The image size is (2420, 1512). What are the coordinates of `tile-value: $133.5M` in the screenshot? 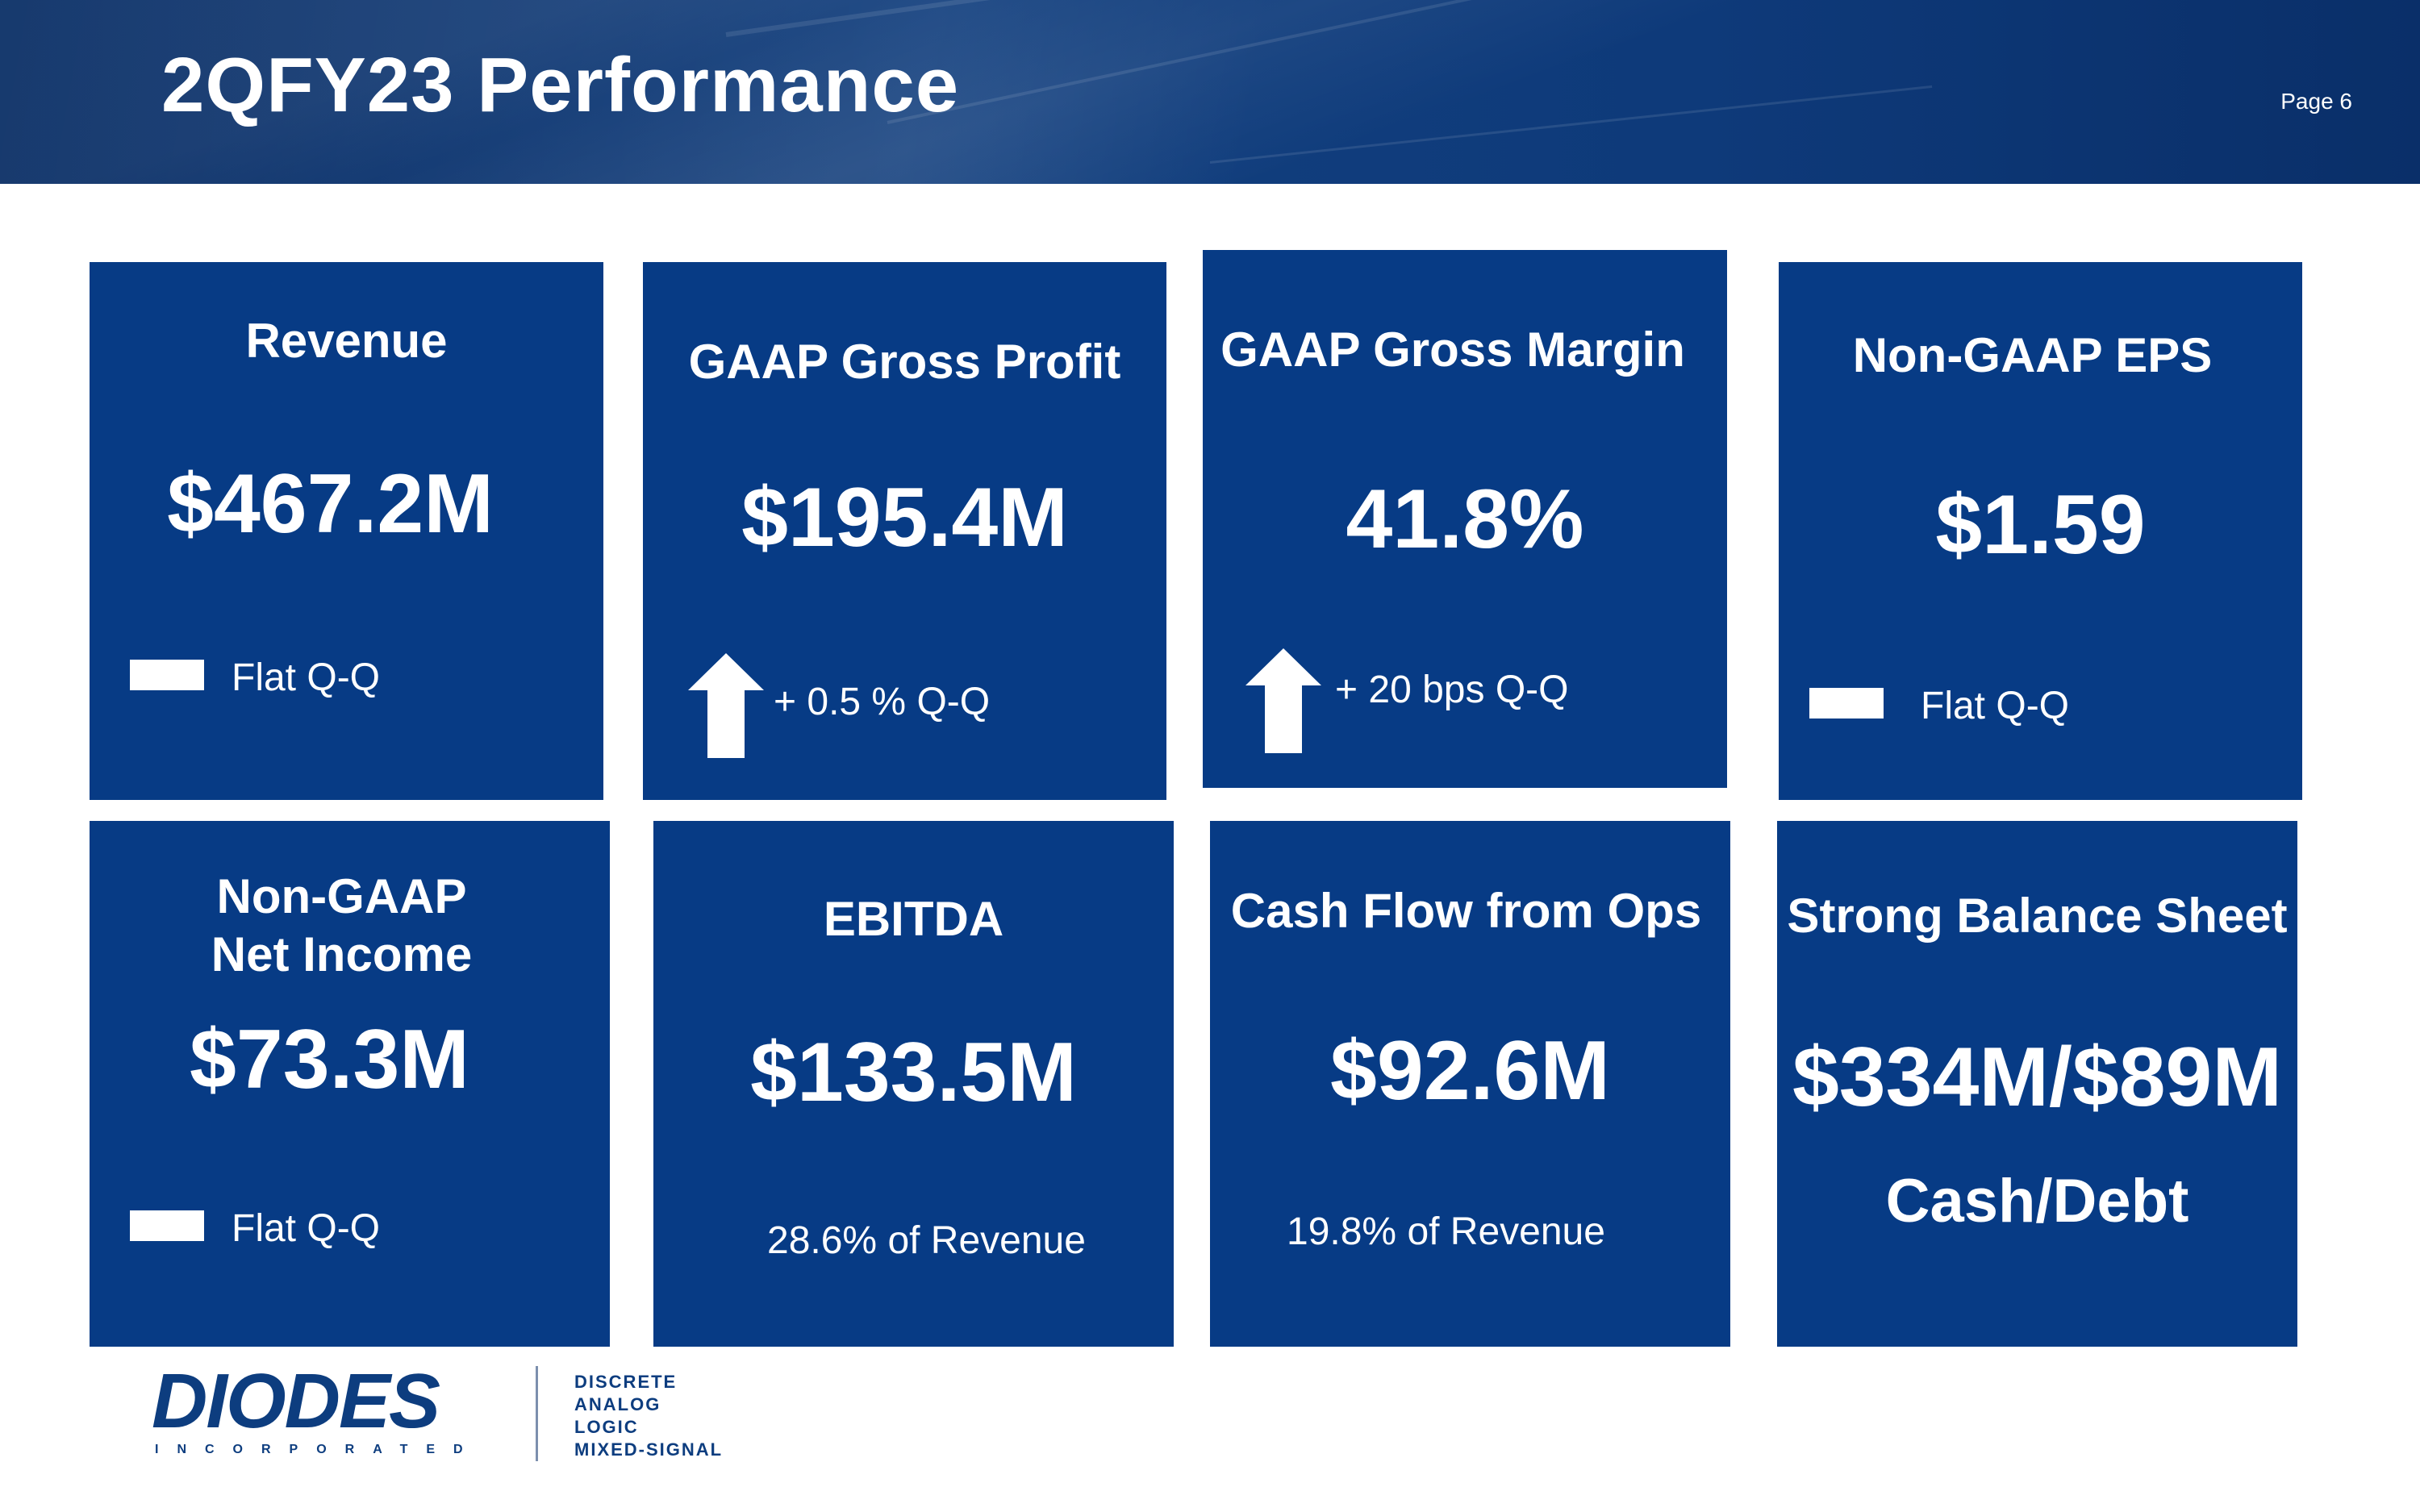 It's located at (914, 1072).